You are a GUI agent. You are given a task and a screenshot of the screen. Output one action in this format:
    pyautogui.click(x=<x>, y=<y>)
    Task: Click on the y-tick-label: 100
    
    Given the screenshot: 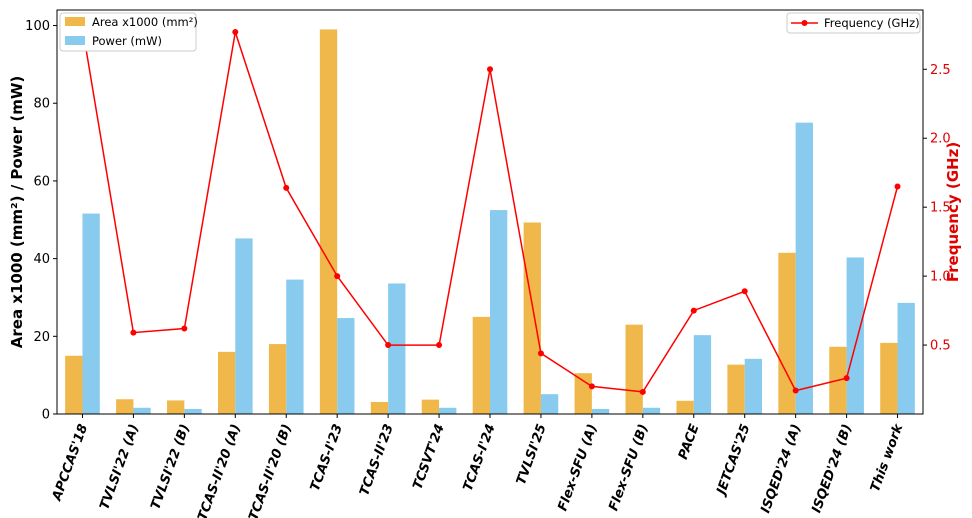 What is the action you would take?
    pyautogui.click(x=37, y=26)
    